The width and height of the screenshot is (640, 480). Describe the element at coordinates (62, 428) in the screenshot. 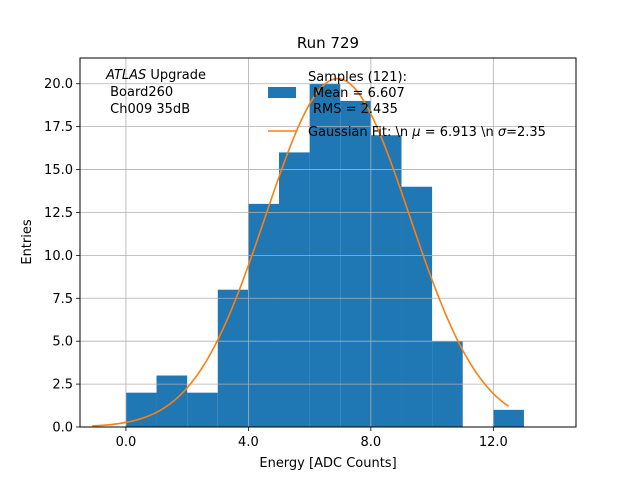

I see `y-tick-label: 0.0` at that location.